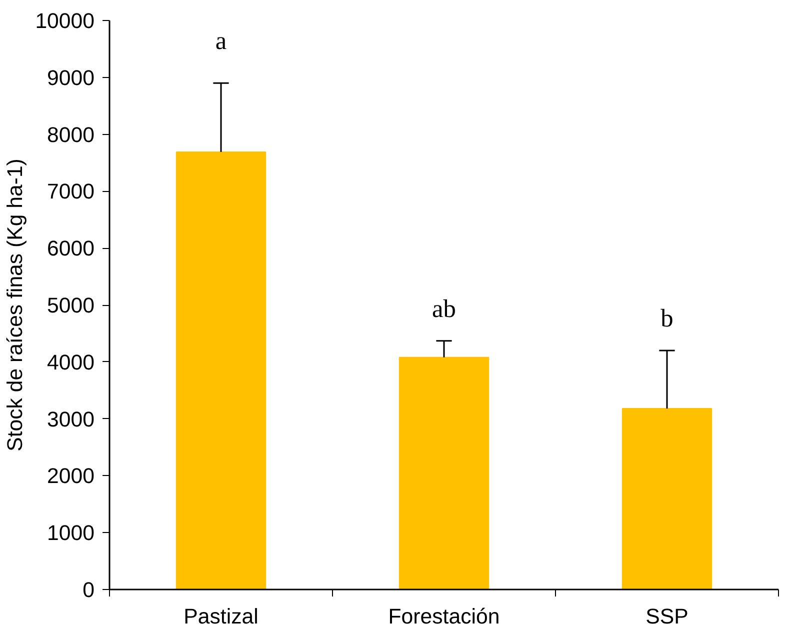 The width and height of the screenshot is (788, 631). I want to click on y-tick-label: 4000, so click(71, 362).